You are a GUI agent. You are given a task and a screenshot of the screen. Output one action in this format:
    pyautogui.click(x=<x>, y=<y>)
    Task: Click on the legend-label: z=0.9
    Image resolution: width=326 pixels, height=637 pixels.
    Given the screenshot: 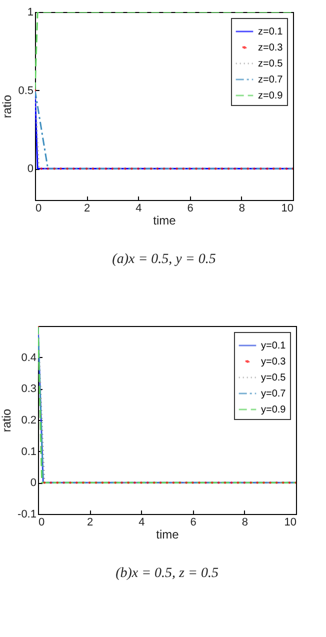 What is the action you would take?
    pyautogui.click(x=271, y=96)
    